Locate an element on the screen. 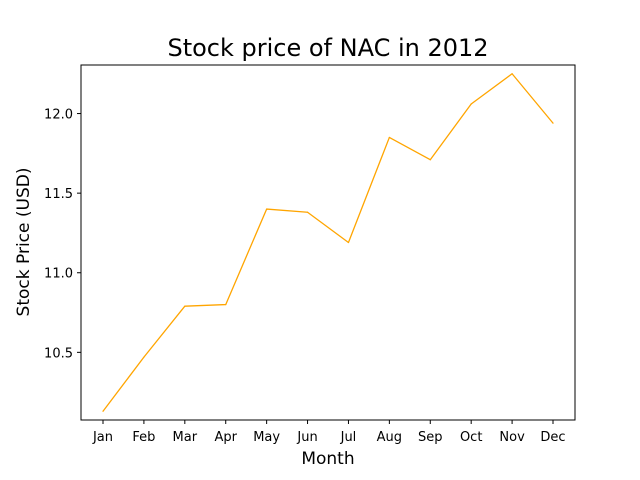  y-tick-label: 12.0 is located at coordinates (58, 115).